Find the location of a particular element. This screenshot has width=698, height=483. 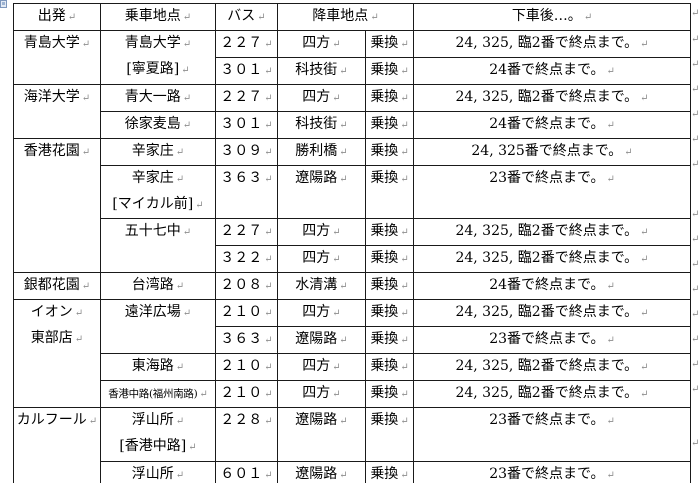

cell-text: 徐家麦島 is located at coordinates (152, 124).